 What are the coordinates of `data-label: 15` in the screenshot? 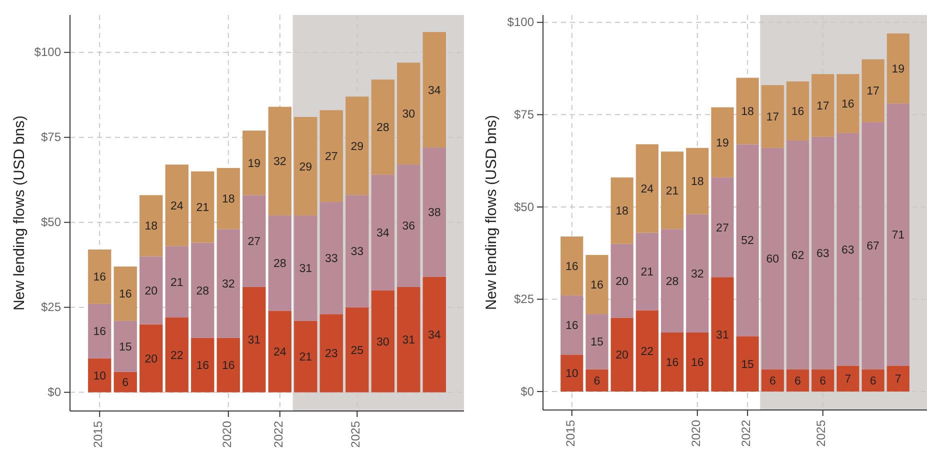 It's located at (125, 347).